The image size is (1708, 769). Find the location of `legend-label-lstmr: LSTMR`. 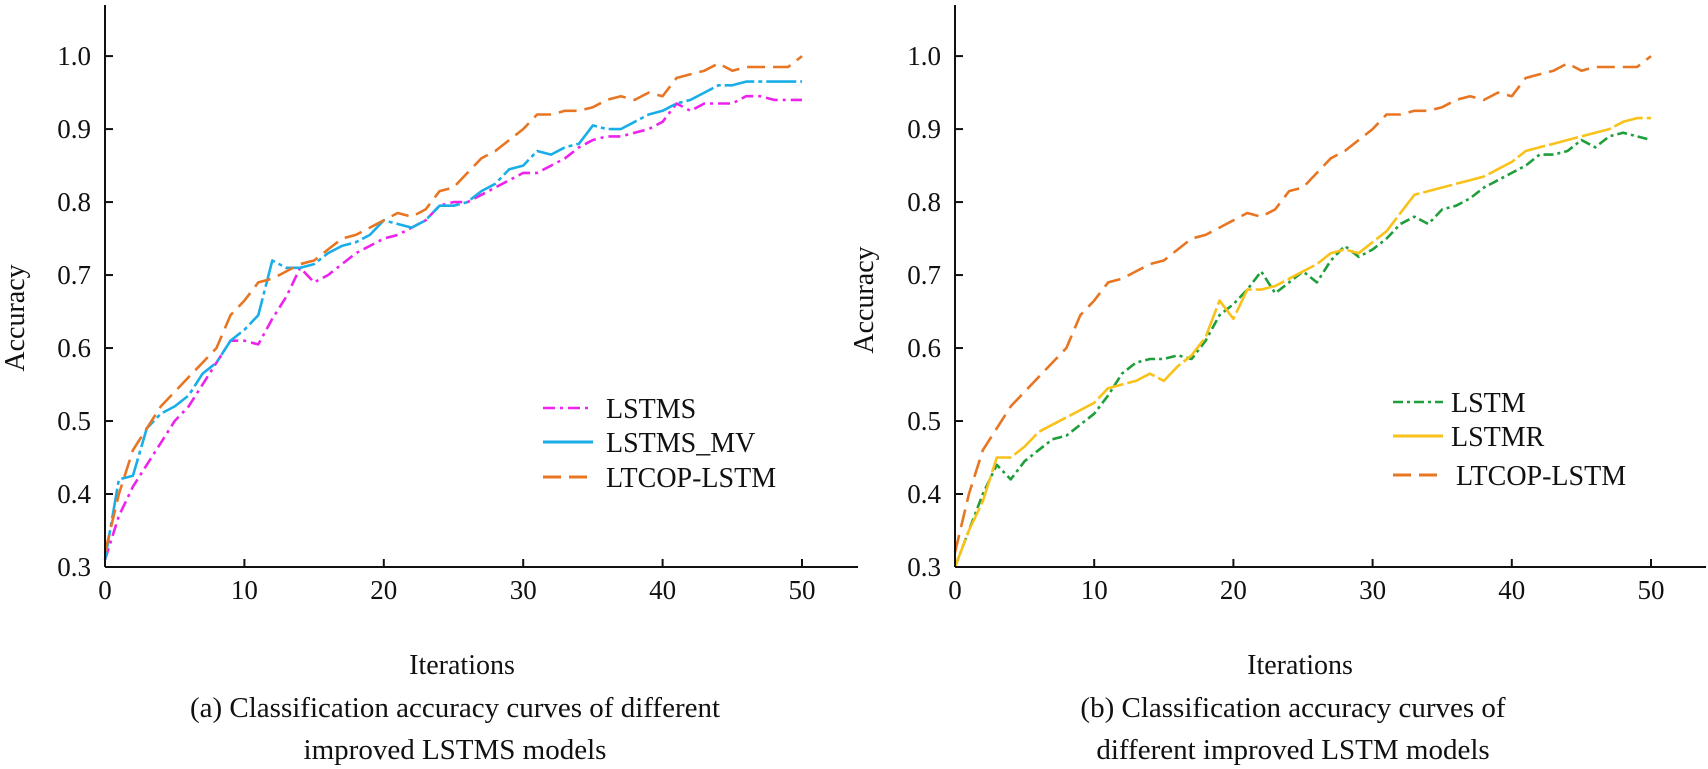

legend-label-lstmr: LSTMR is located at coordinates (1498, 437).